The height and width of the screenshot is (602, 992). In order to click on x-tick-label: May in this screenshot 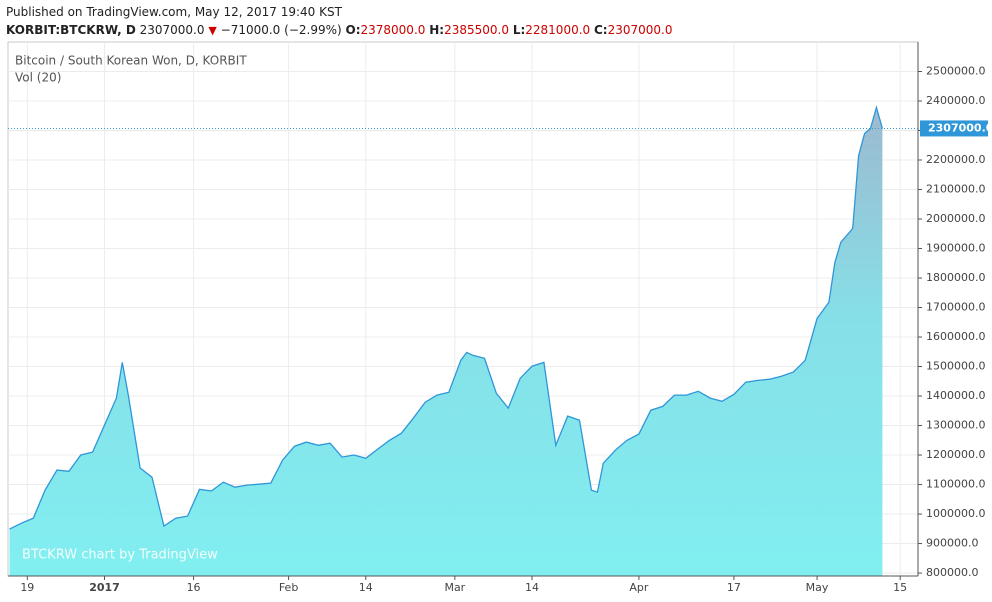, I will do `click(817, 587)`.